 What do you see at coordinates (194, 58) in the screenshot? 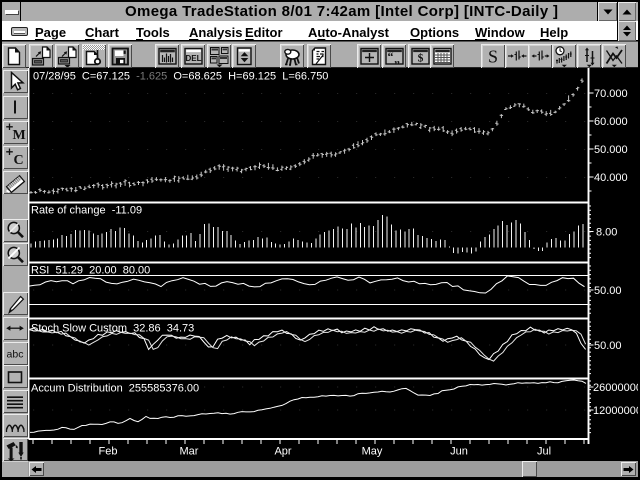
I see `svg-text: DEL` at bounding box center [194, 58].